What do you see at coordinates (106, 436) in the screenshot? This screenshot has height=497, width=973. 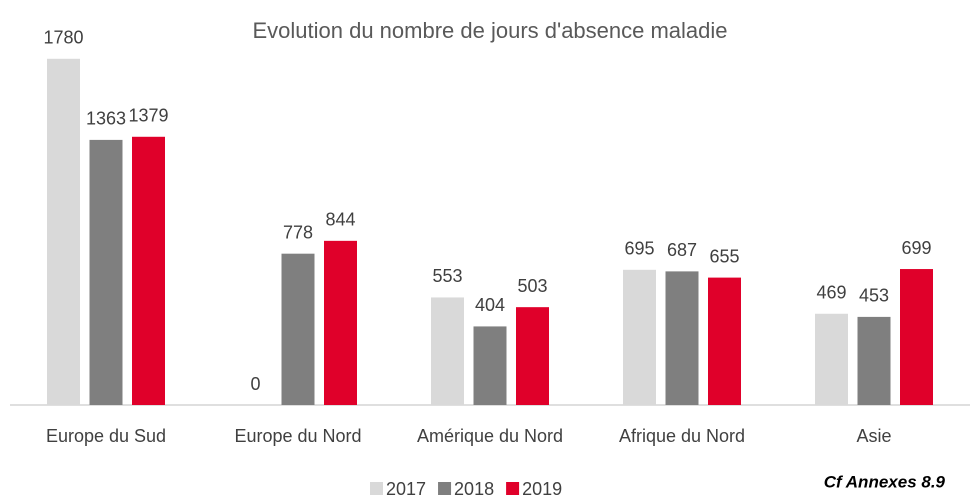 I see `x-tick-label: Europe du Sud` at bounding box center [106, 436].